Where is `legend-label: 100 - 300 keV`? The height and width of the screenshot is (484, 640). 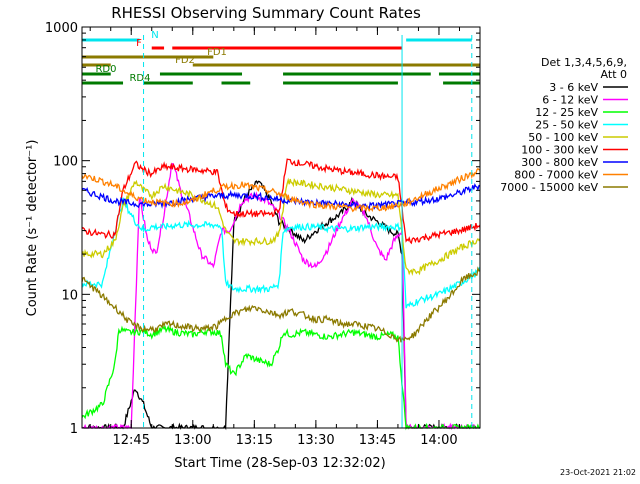
legend-label: 100 - 300 keV is located at coordinates (559, 150).